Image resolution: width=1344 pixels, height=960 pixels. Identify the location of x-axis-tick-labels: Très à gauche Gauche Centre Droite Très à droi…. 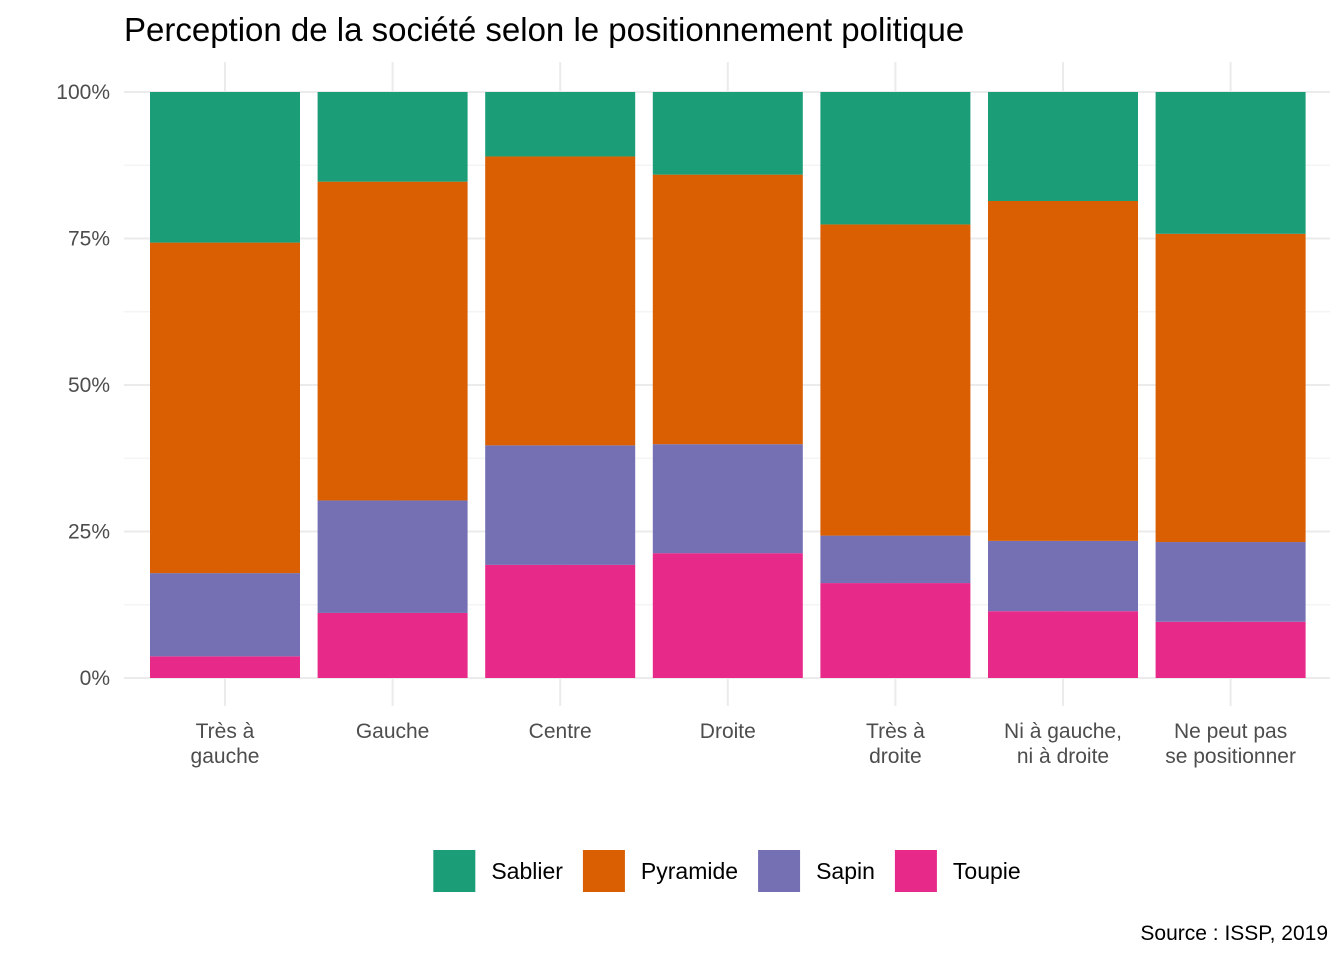
(743, 744).